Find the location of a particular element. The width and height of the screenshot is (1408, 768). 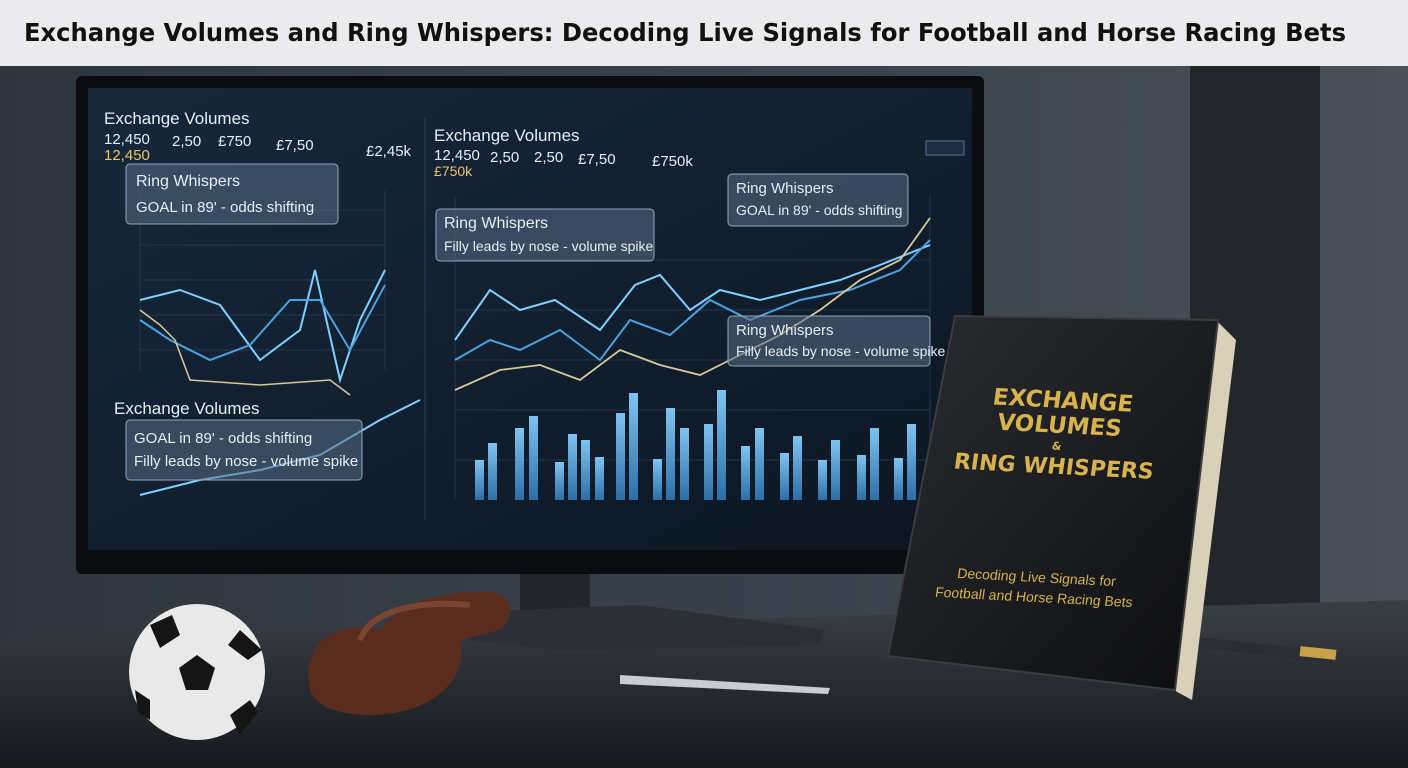

stats-row: 12,450 2,50 2,50 £7,50 is located at coordinates (525, 157).